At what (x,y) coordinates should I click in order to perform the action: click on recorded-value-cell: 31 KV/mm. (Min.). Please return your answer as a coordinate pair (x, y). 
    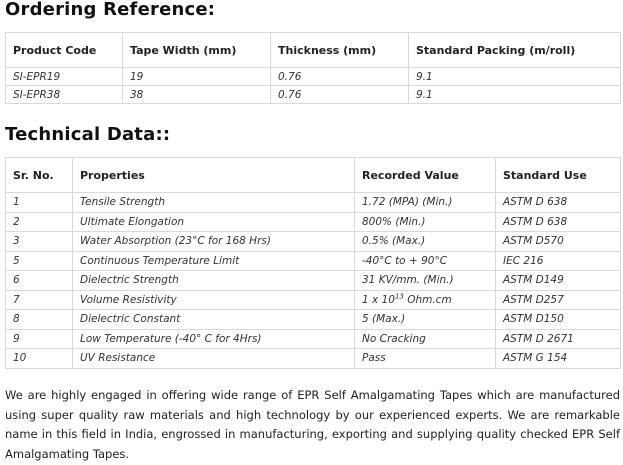
    Looking at the image, I should click on (425, 280).